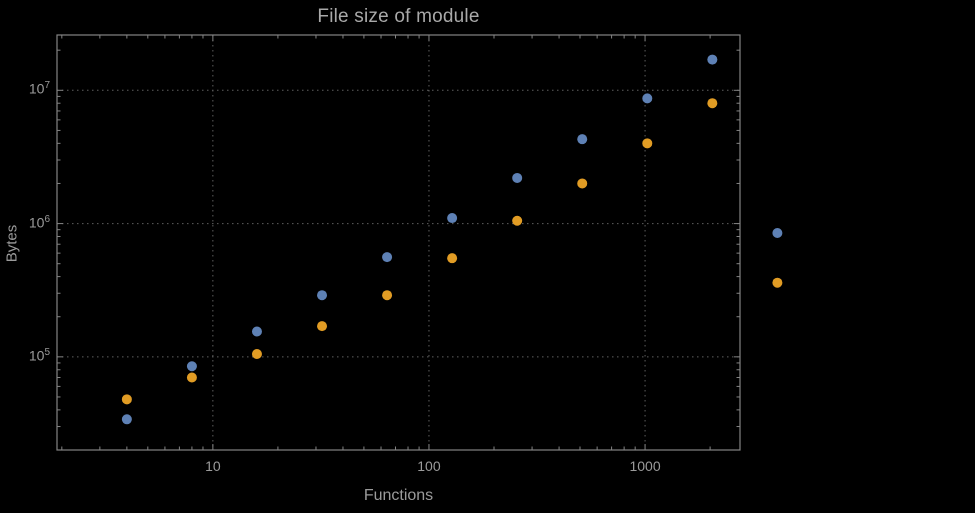 This screenshot has height=513, width=975. What do you see at coordinates (39, 88) in the screenshot?
I see `y-tick-label: 10⁷` at bounding box center [39, 88].